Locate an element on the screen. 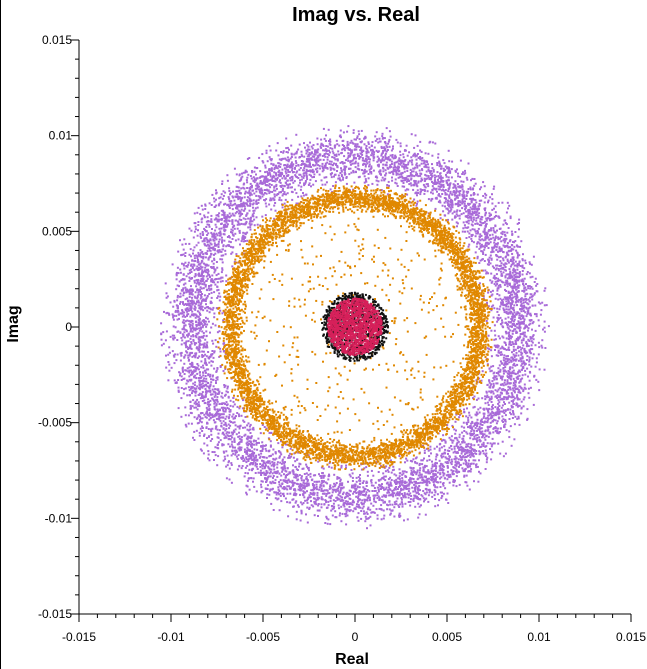  chart-title: Imag vs. Real is located at coordinates (356, 15).